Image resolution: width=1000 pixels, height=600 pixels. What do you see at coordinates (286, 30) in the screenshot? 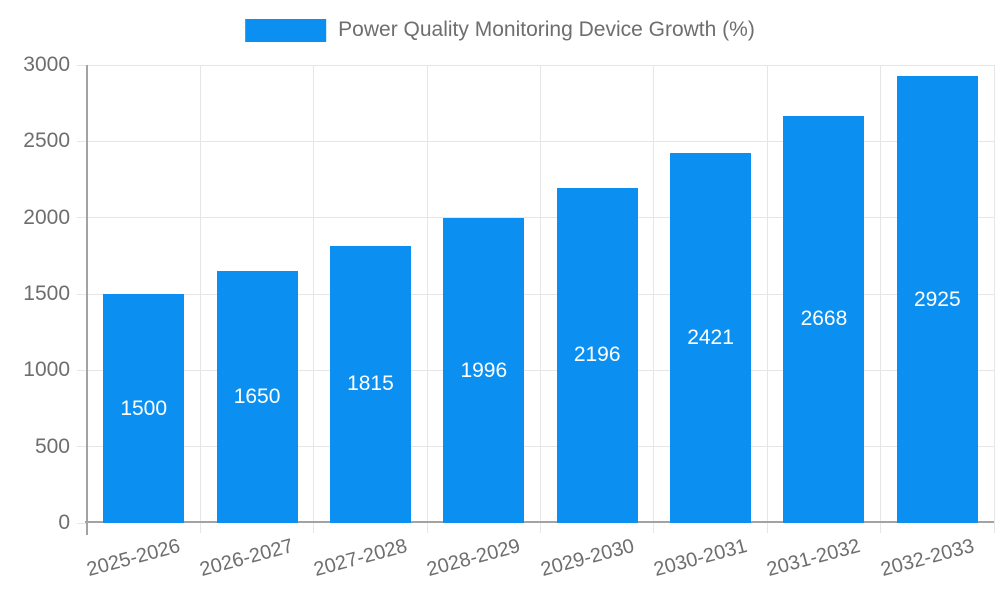
I see `legend-swatch` at bounding box center [286, 30].